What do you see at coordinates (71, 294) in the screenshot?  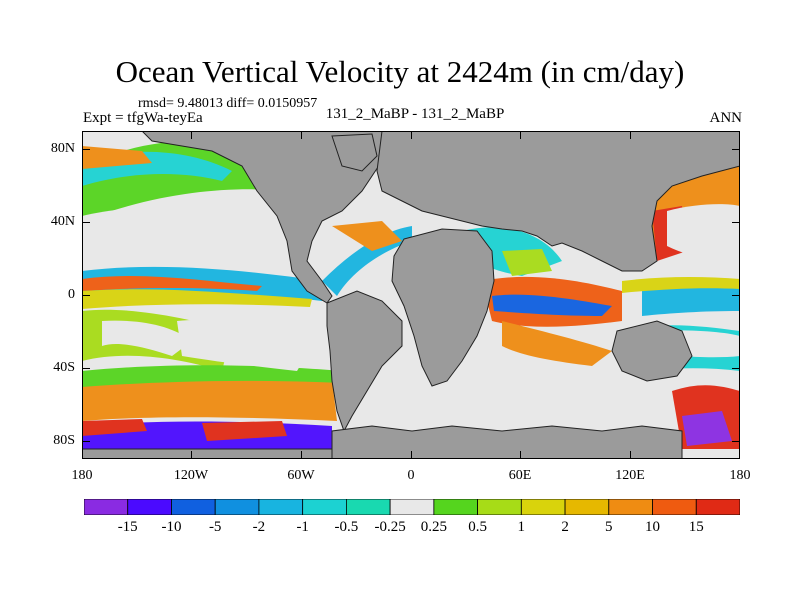 I see `lat-label-0: 0` at bounding box center [71, 294].